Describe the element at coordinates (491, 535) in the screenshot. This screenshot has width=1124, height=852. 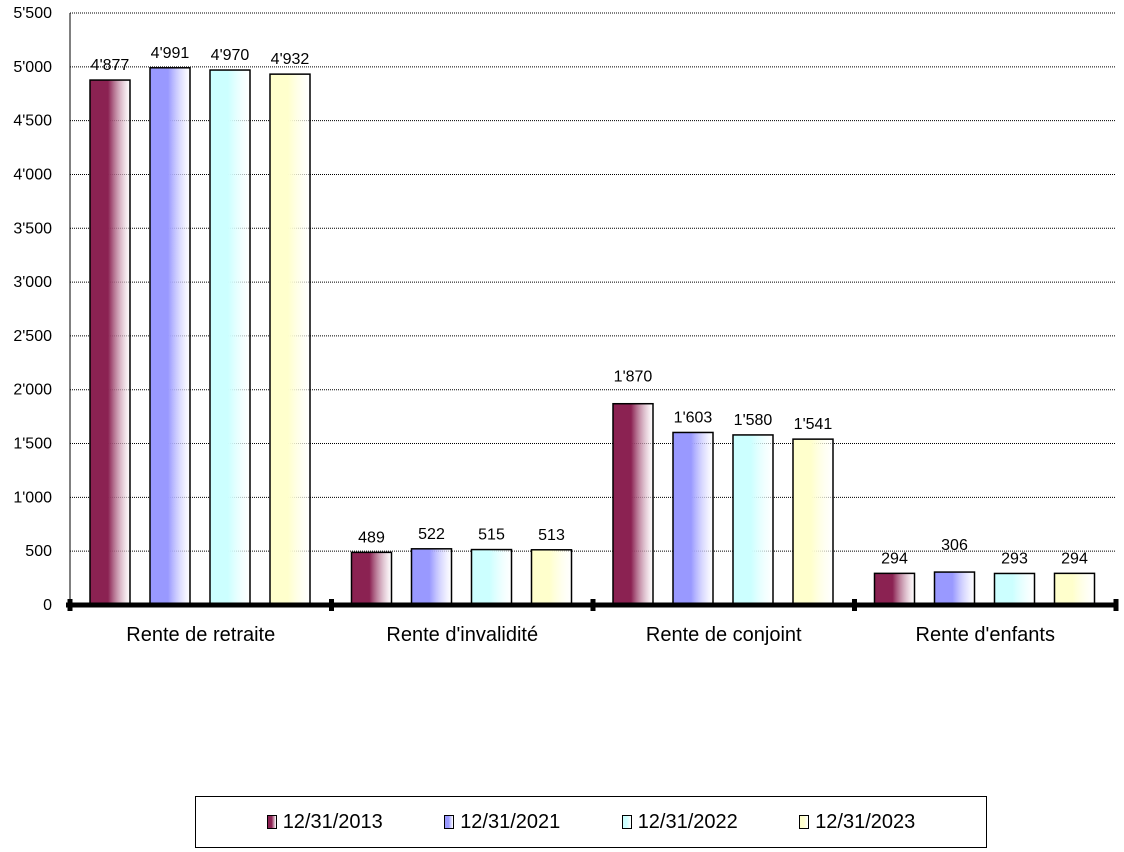
I see `data-label: 515` at that location.